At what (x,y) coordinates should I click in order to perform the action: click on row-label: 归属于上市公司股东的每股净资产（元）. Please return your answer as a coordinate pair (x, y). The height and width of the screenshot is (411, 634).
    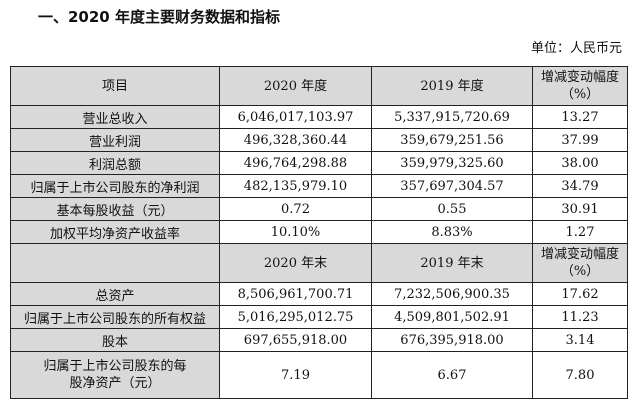
    Looking at the image, I should click on (115, 375).